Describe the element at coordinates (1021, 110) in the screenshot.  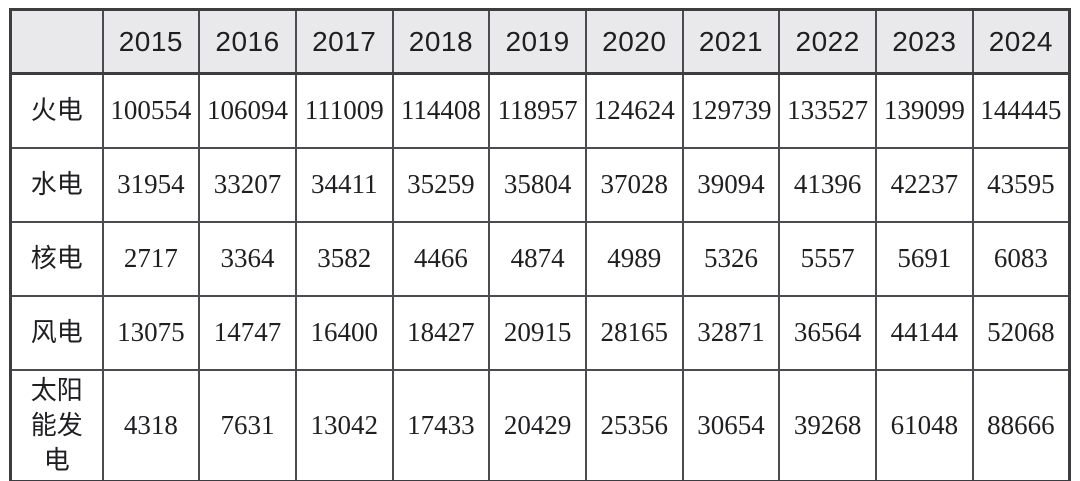
I see `value-cell: 144445` at that location.